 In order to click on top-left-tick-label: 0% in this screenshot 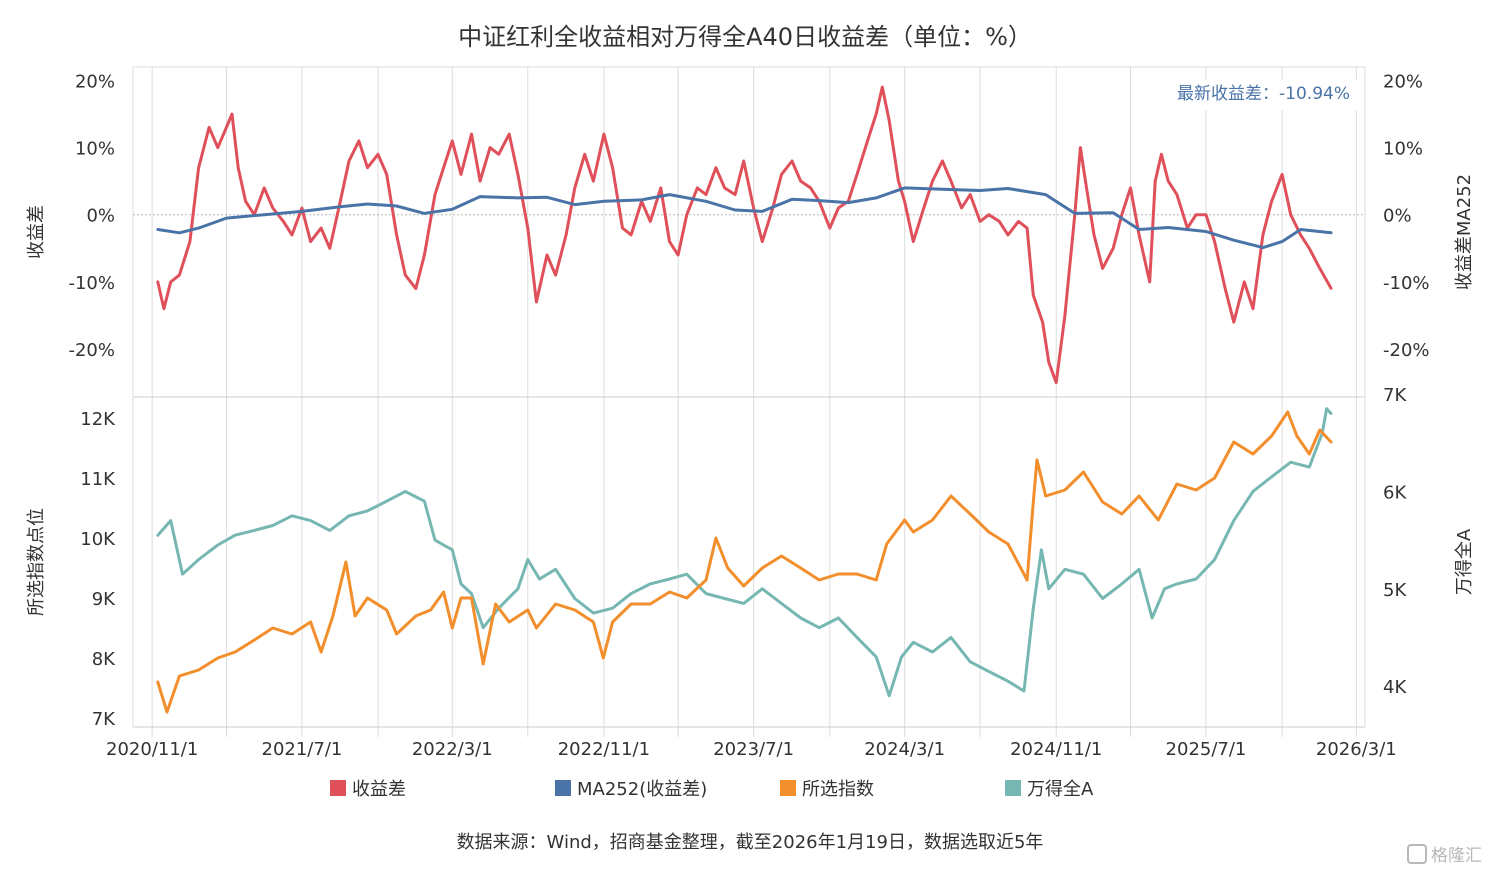, I will do `click(100, 216)`.